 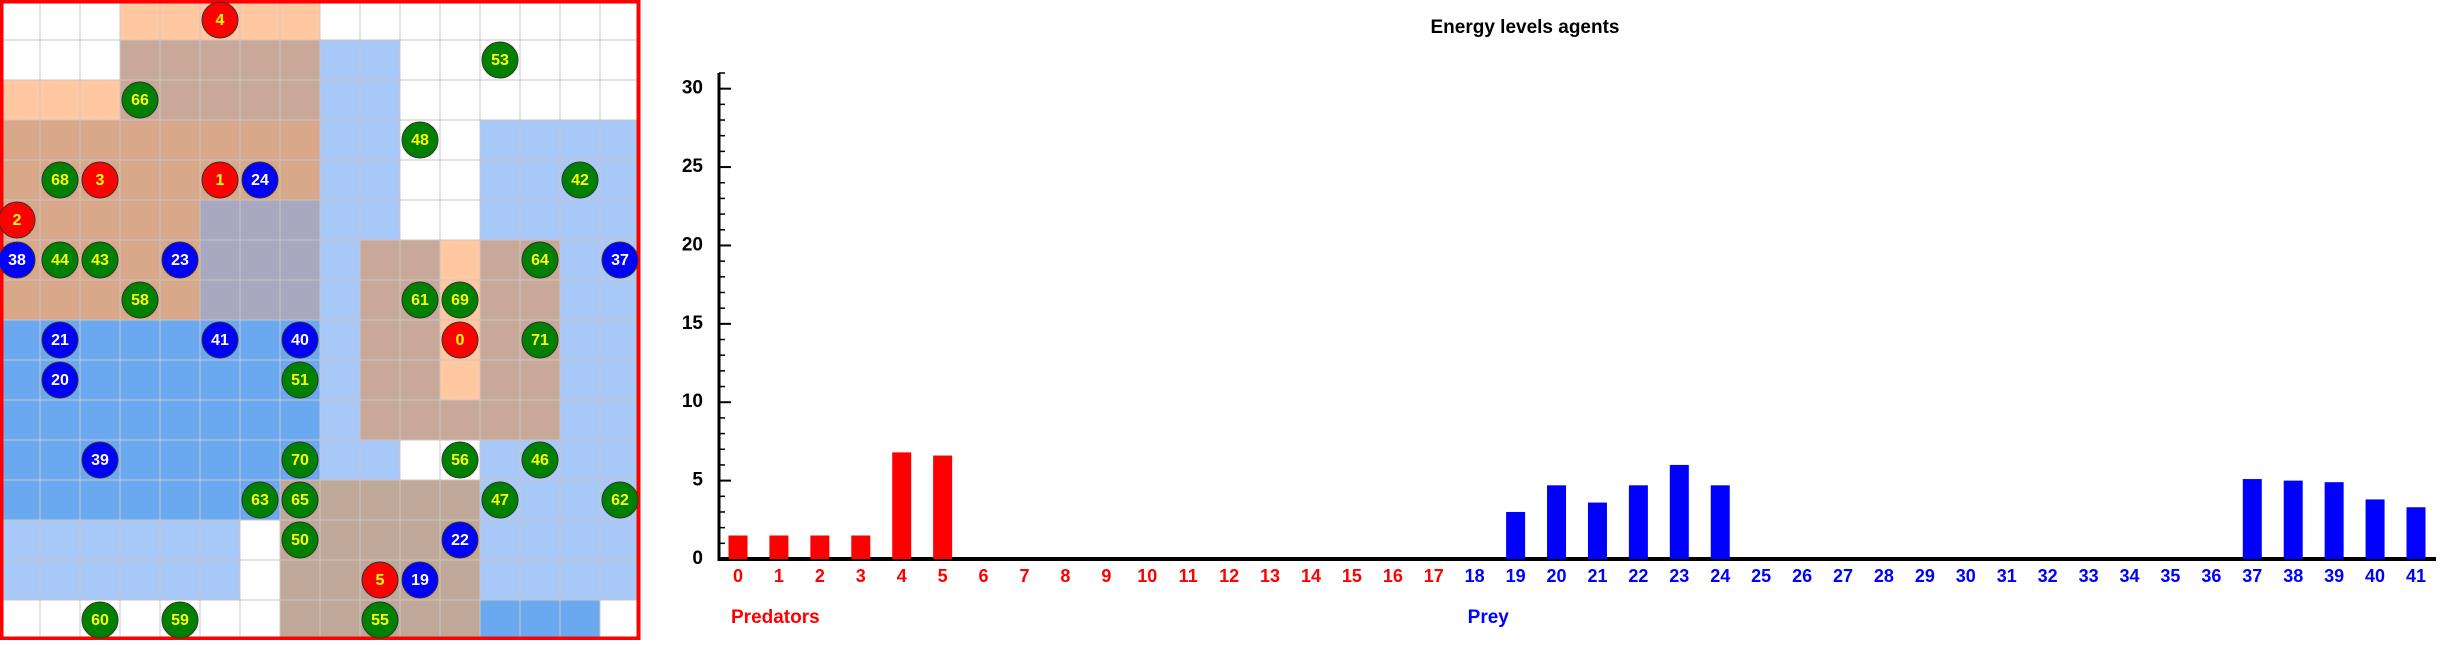 What do you see at coordinates (300, 340) in the screenshot?
I see `agent-label: 40` at bounding box center [300, 340].